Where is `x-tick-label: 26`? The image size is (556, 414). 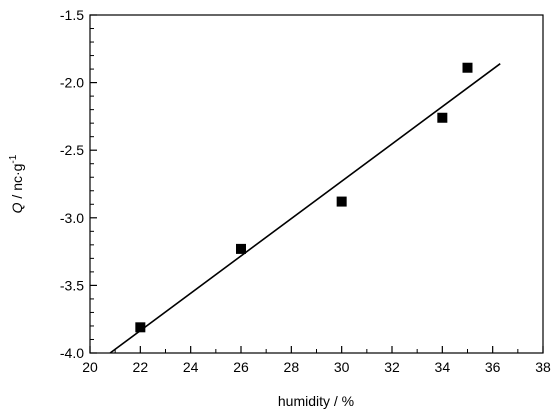
x-tick-label: 26 is located at coordinates (241, 367).